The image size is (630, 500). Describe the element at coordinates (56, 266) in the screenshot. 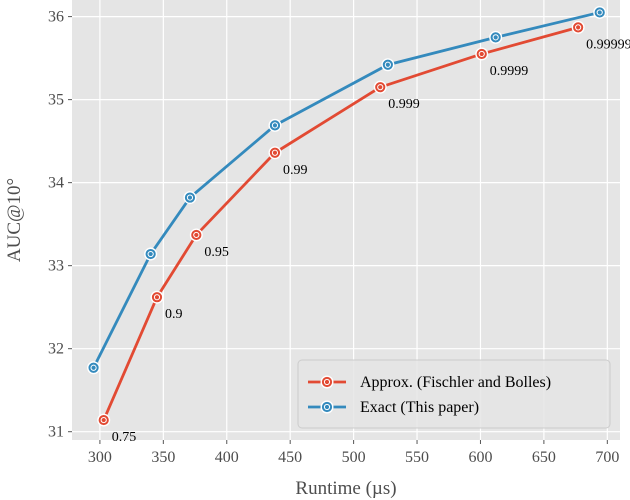

I see `y-tick-label: 33` at that location.